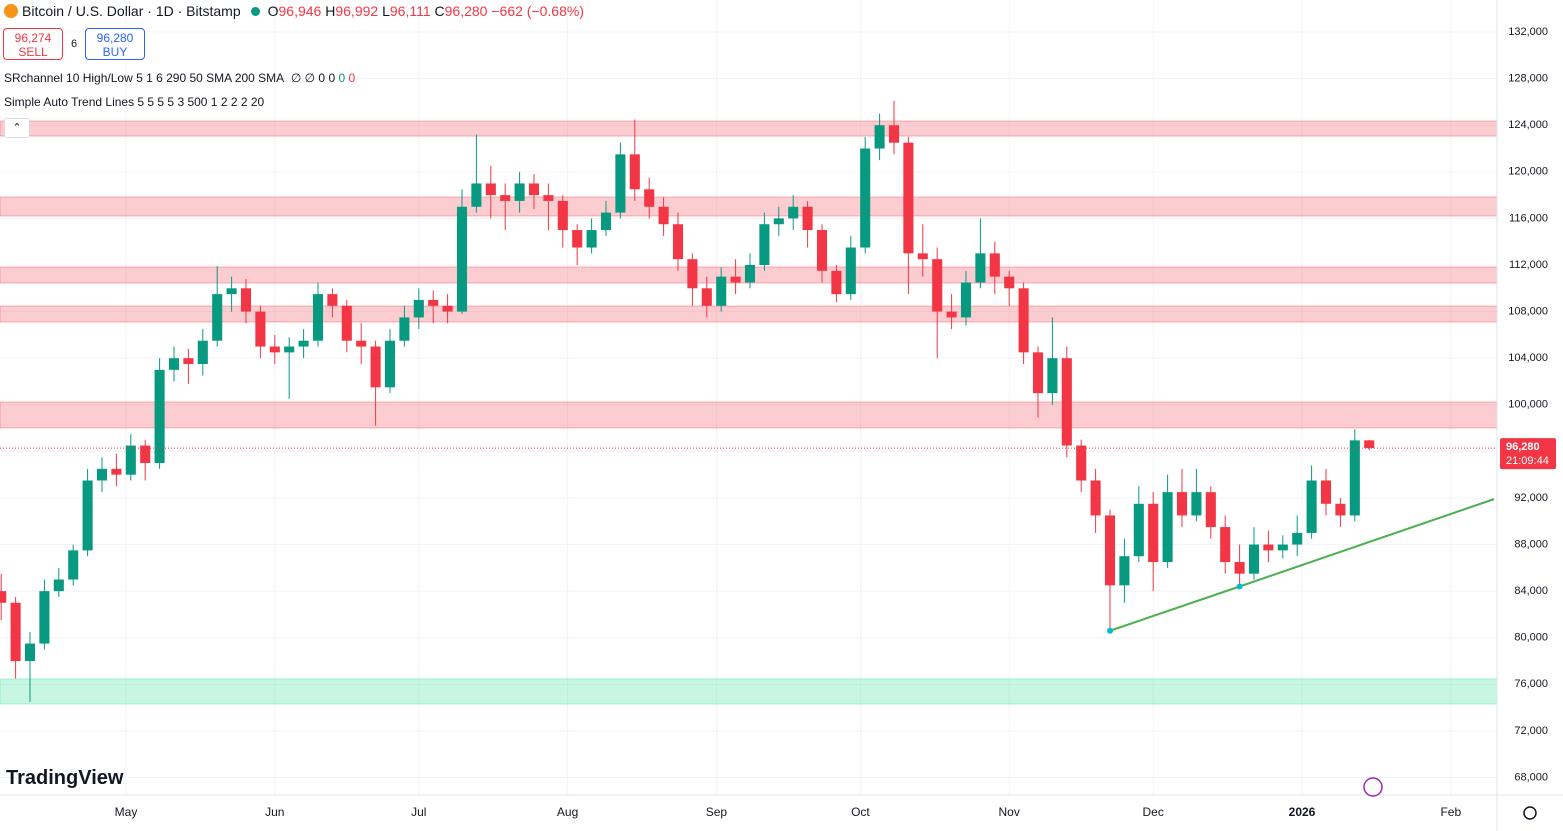 This screenshot has width=1563, height=831. I want to click on x-tick-label: Sep, so click(717, 812).